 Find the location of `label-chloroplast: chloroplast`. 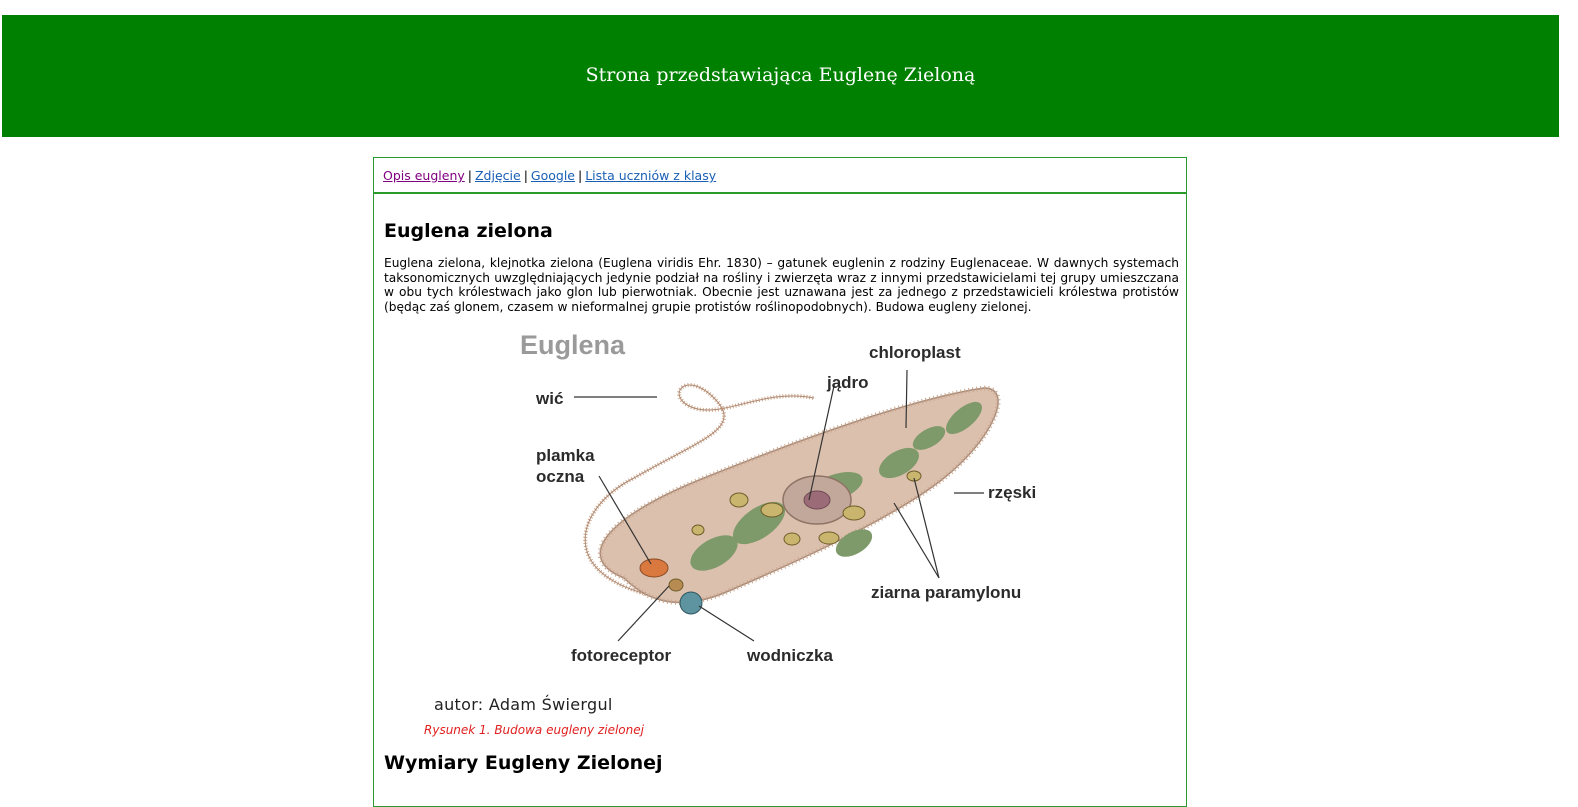

label-chloroplast: chloroplast is located at coordinates (915, 352).